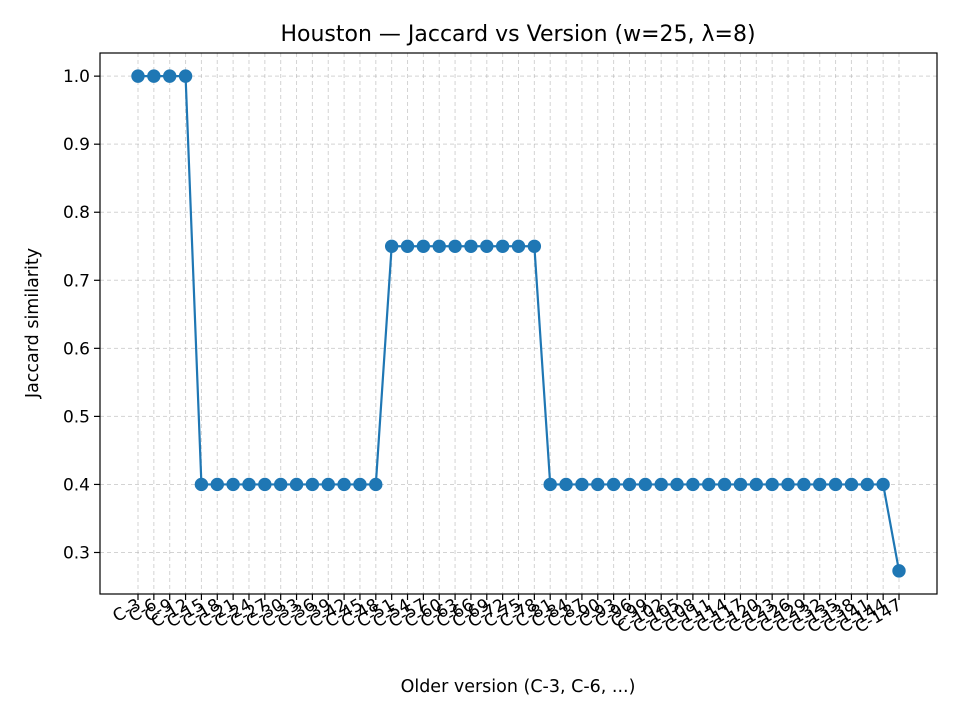 This screenshot has width=960, height=724. Describe the element at coordinates (517, 34) in the screenshot. I see `chart-title: Houston — Jaccard vs Version (w=25, λ=8)` at that location.